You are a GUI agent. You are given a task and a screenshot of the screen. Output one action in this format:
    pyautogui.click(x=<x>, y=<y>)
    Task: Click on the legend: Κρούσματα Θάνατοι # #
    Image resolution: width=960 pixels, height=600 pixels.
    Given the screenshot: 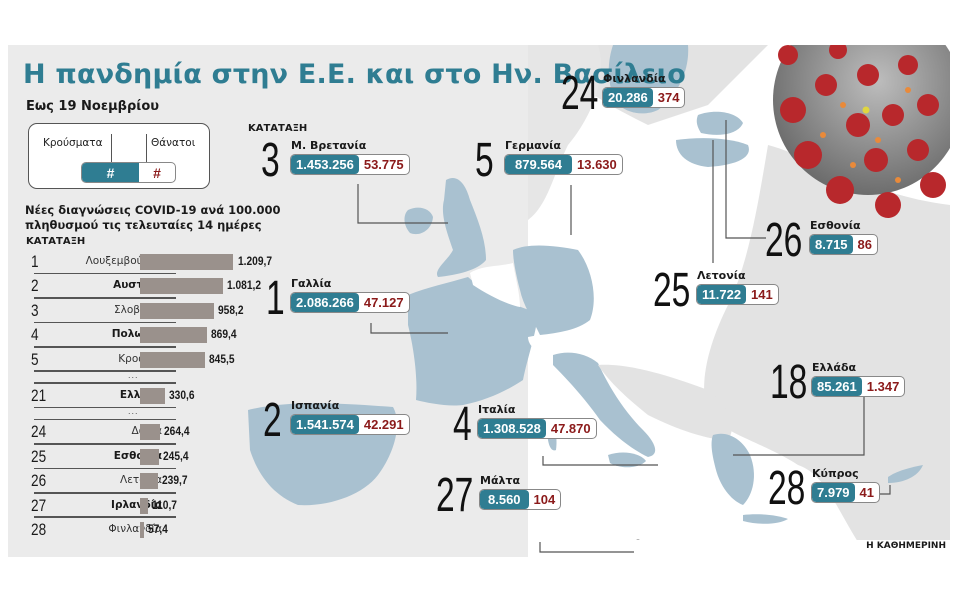 What is the action you would take?
    pyautogui.click(x=119, y=156)
    